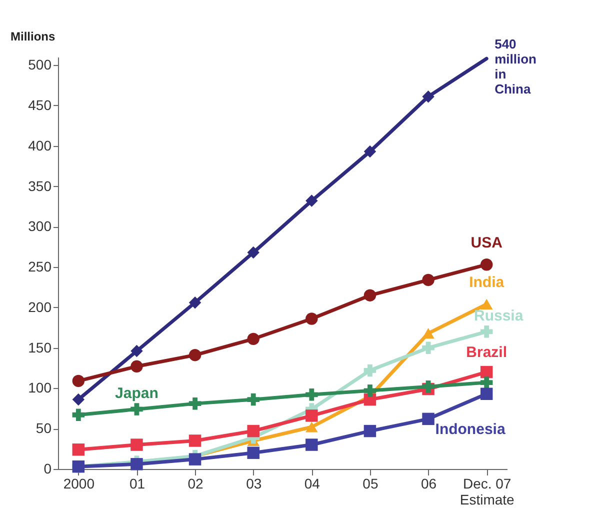  I want to click on series-label: Indonesia, so click(470, 429).